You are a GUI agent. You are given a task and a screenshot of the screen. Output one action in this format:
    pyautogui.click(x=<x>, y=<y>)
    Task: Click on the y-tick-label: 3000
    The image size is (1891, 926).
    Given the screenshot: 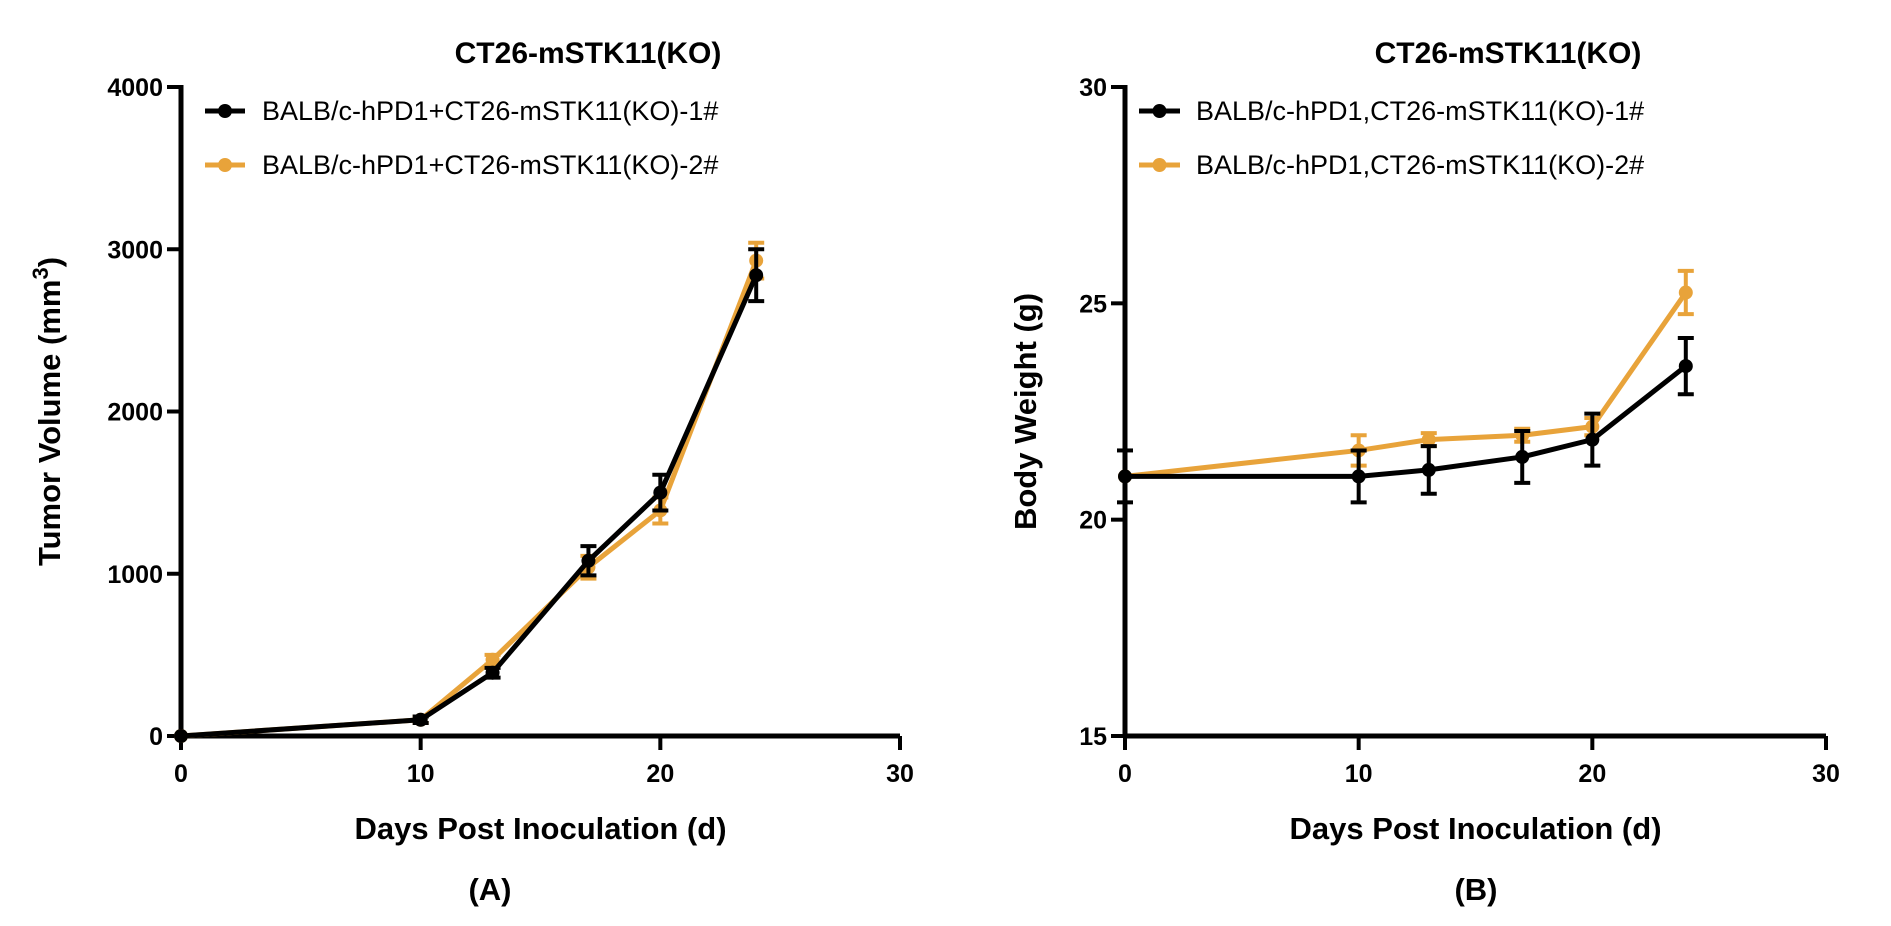 What is the action you would take?
    pyautogui.click(x=135, y=250)
    